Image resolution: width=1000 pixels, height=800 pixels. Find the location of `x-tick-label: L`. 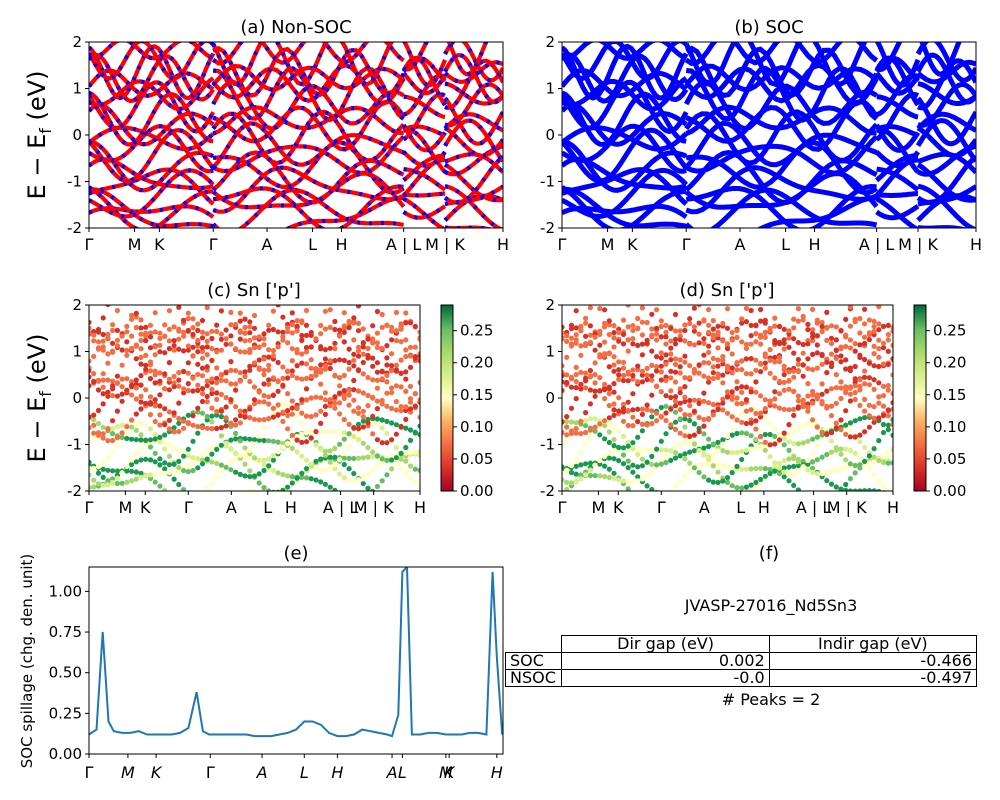

x-tick-label: L is located at coordinates (267, 507).